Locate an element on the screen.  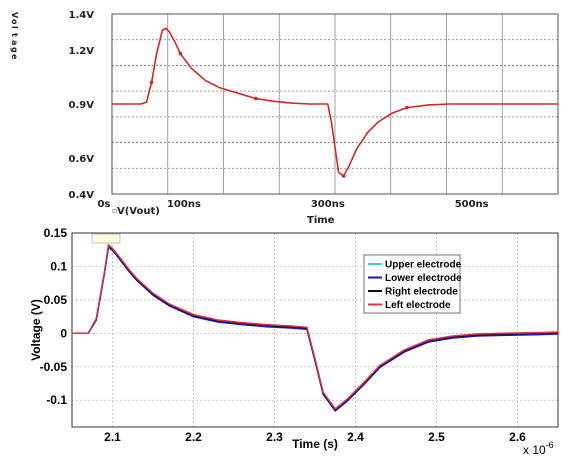
top-y-tick-label: 0.4V is located at coordinates (82, 195).